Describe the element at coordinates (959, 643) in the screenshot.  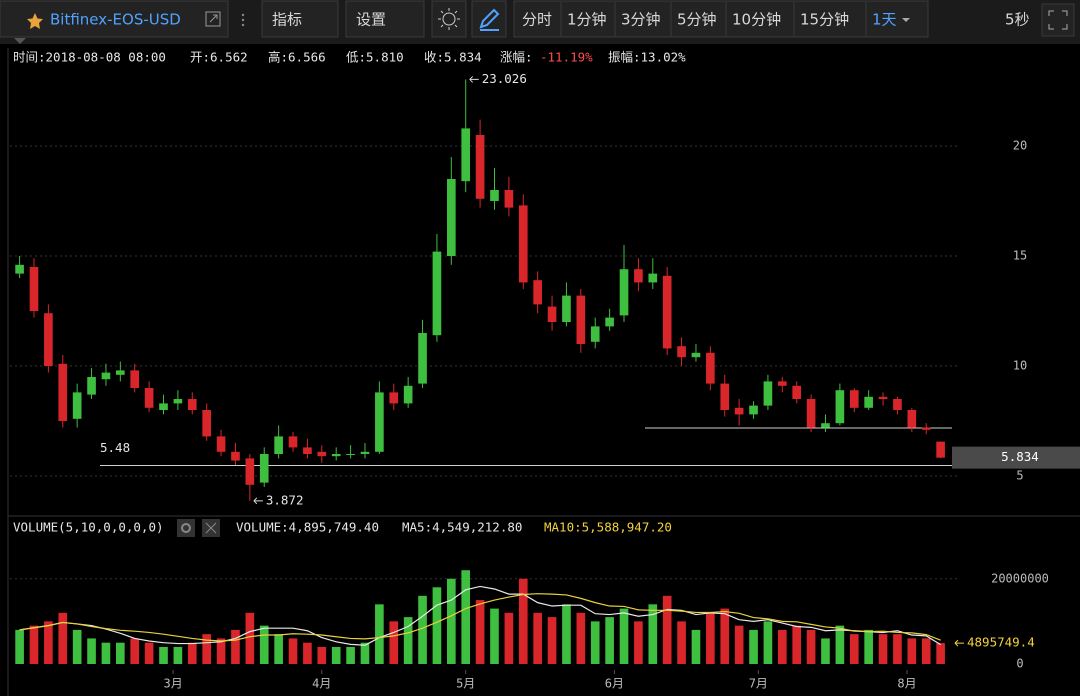
I see `arrow` at that location.